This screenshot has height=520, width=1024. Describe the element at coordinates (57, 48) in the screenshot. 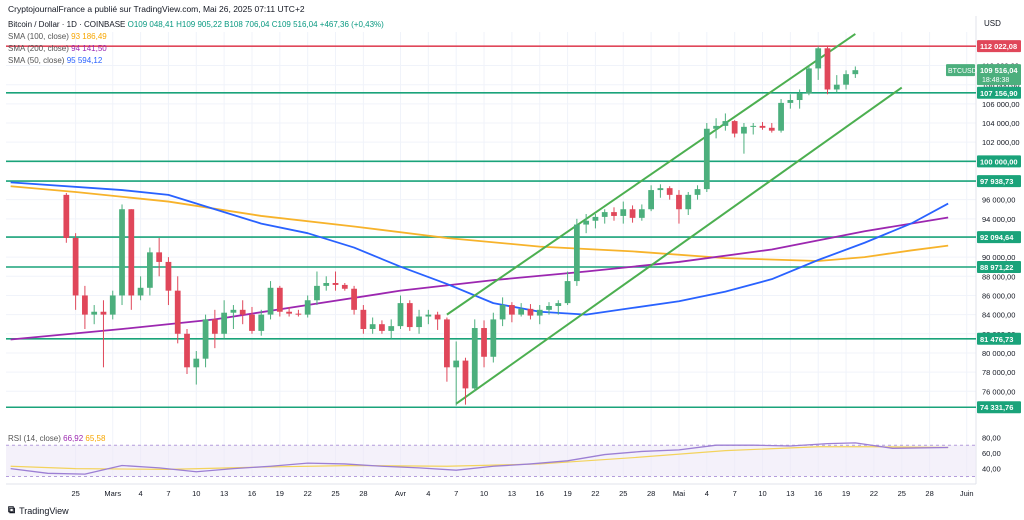

I see `sma200-legend: SMA (200, close) 94 141,50` at that location.